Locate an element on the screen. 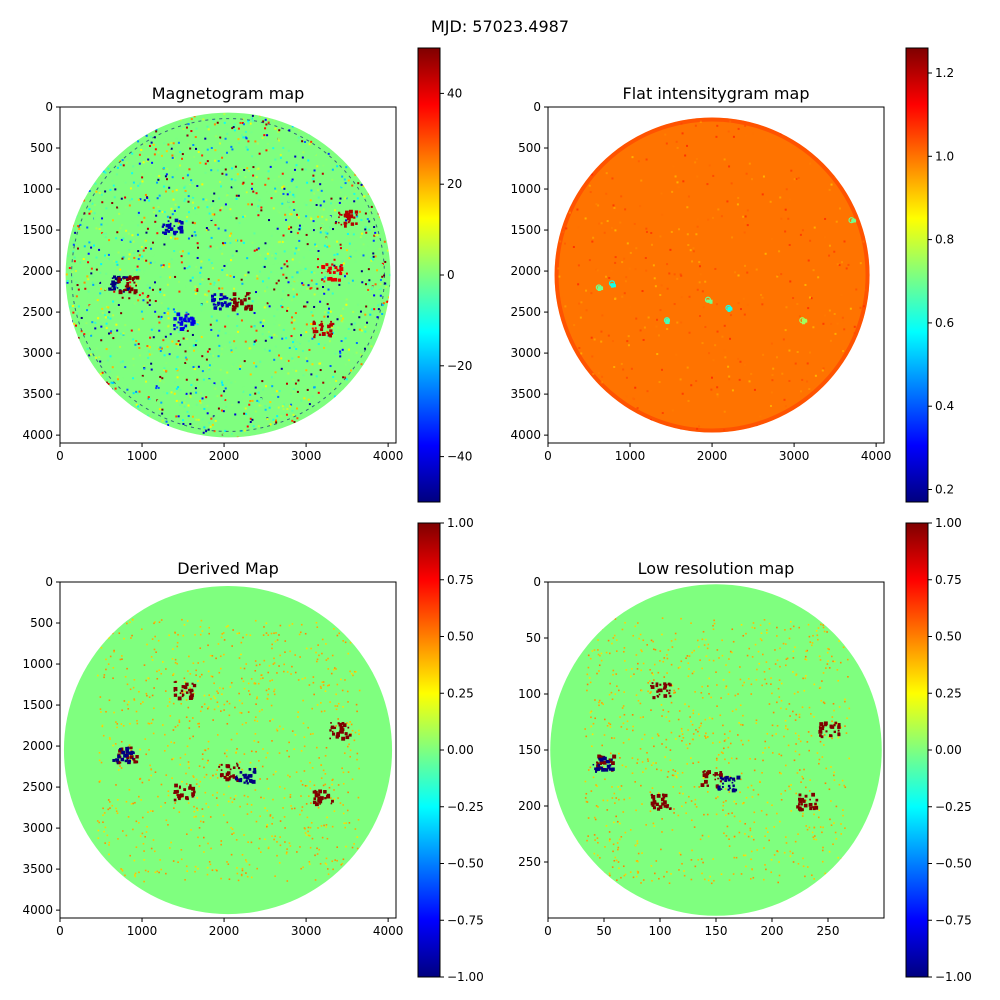 The height and width of the screenshot is (1000, 1000). derived-title: Derived Map is located at coordinates (228, 568).